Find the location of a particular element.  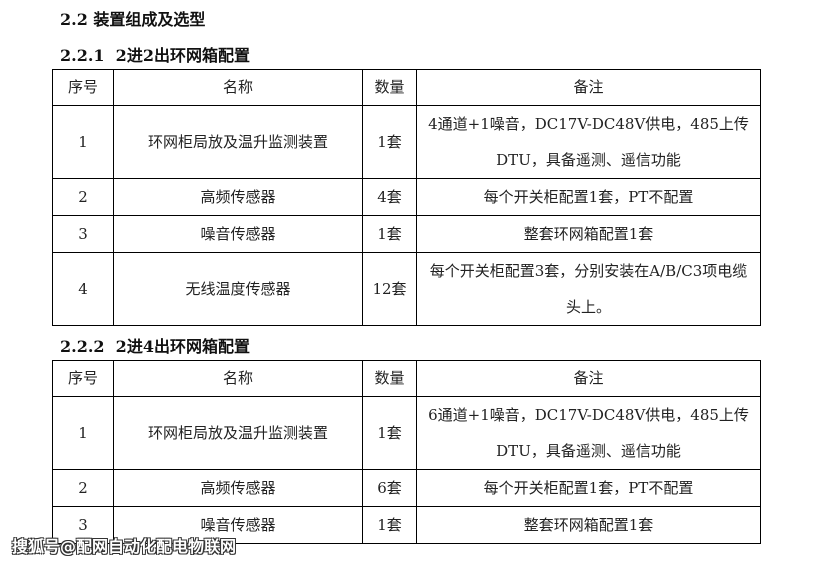

table-cell: 无线温度传感器 is located at coordinates (238, 289).